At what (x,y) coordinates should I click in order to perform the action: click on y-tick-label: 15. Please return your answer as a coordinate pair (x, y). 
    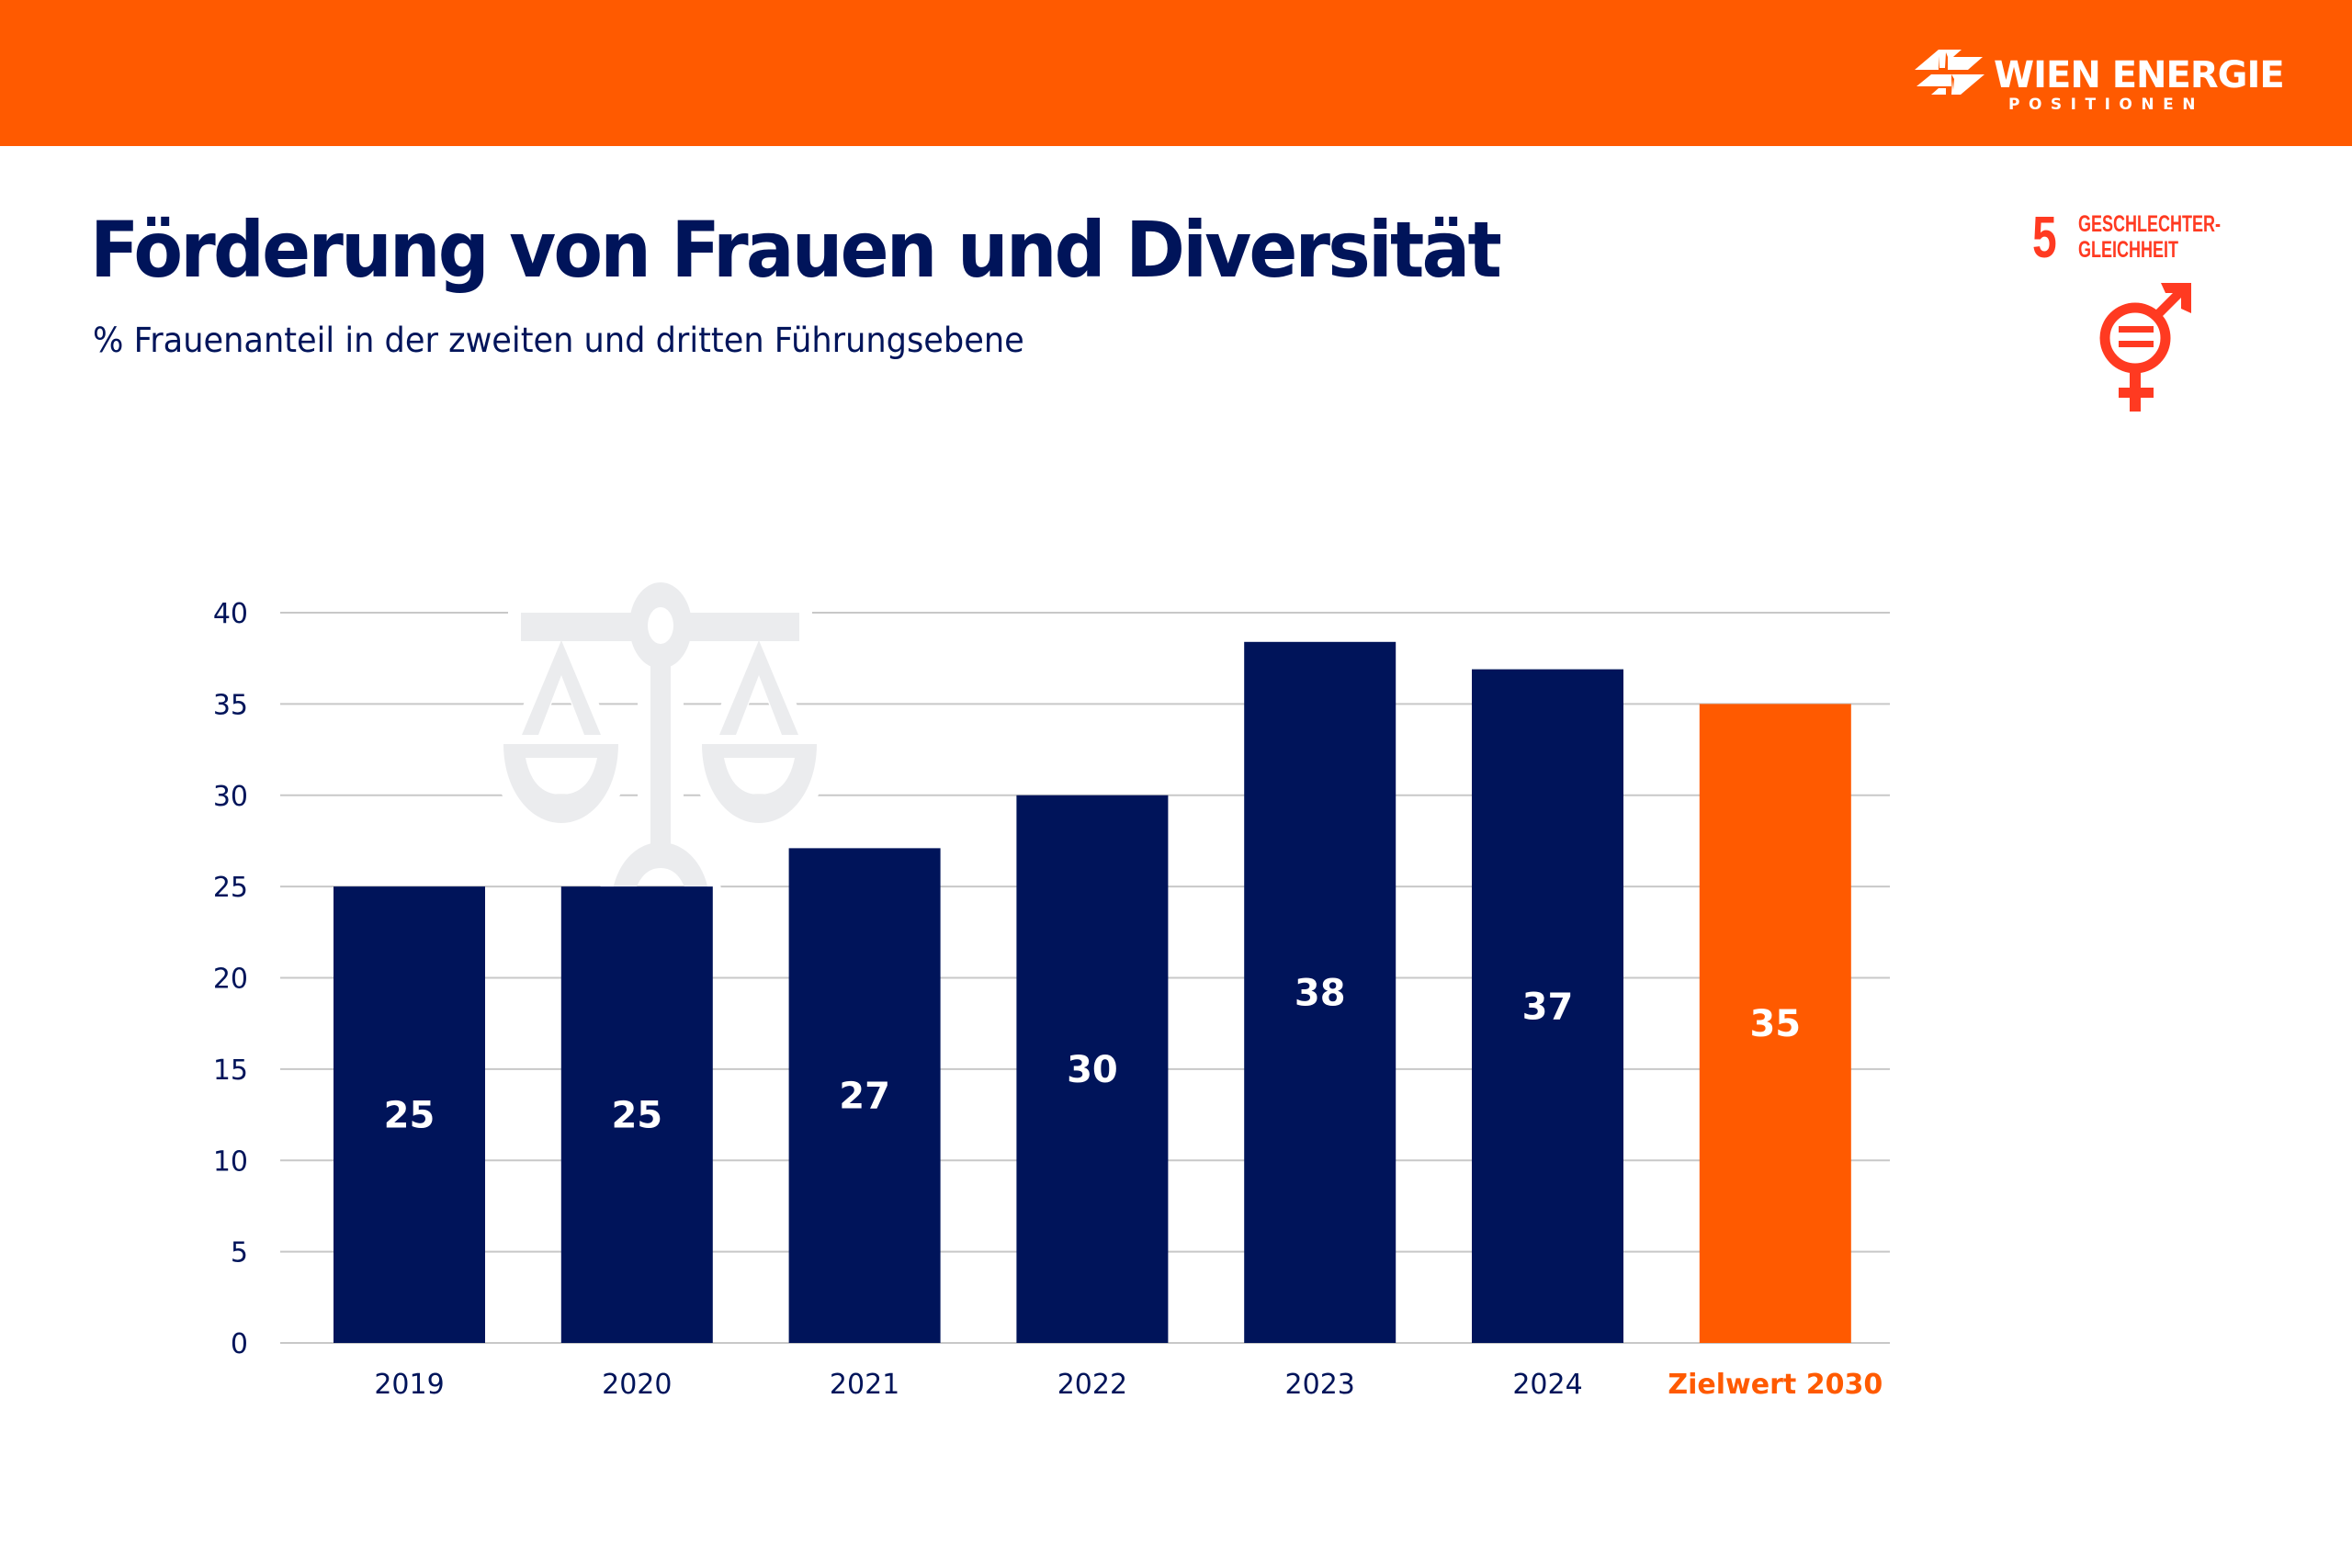
    Looking at the image, I should click on (230, 1071).